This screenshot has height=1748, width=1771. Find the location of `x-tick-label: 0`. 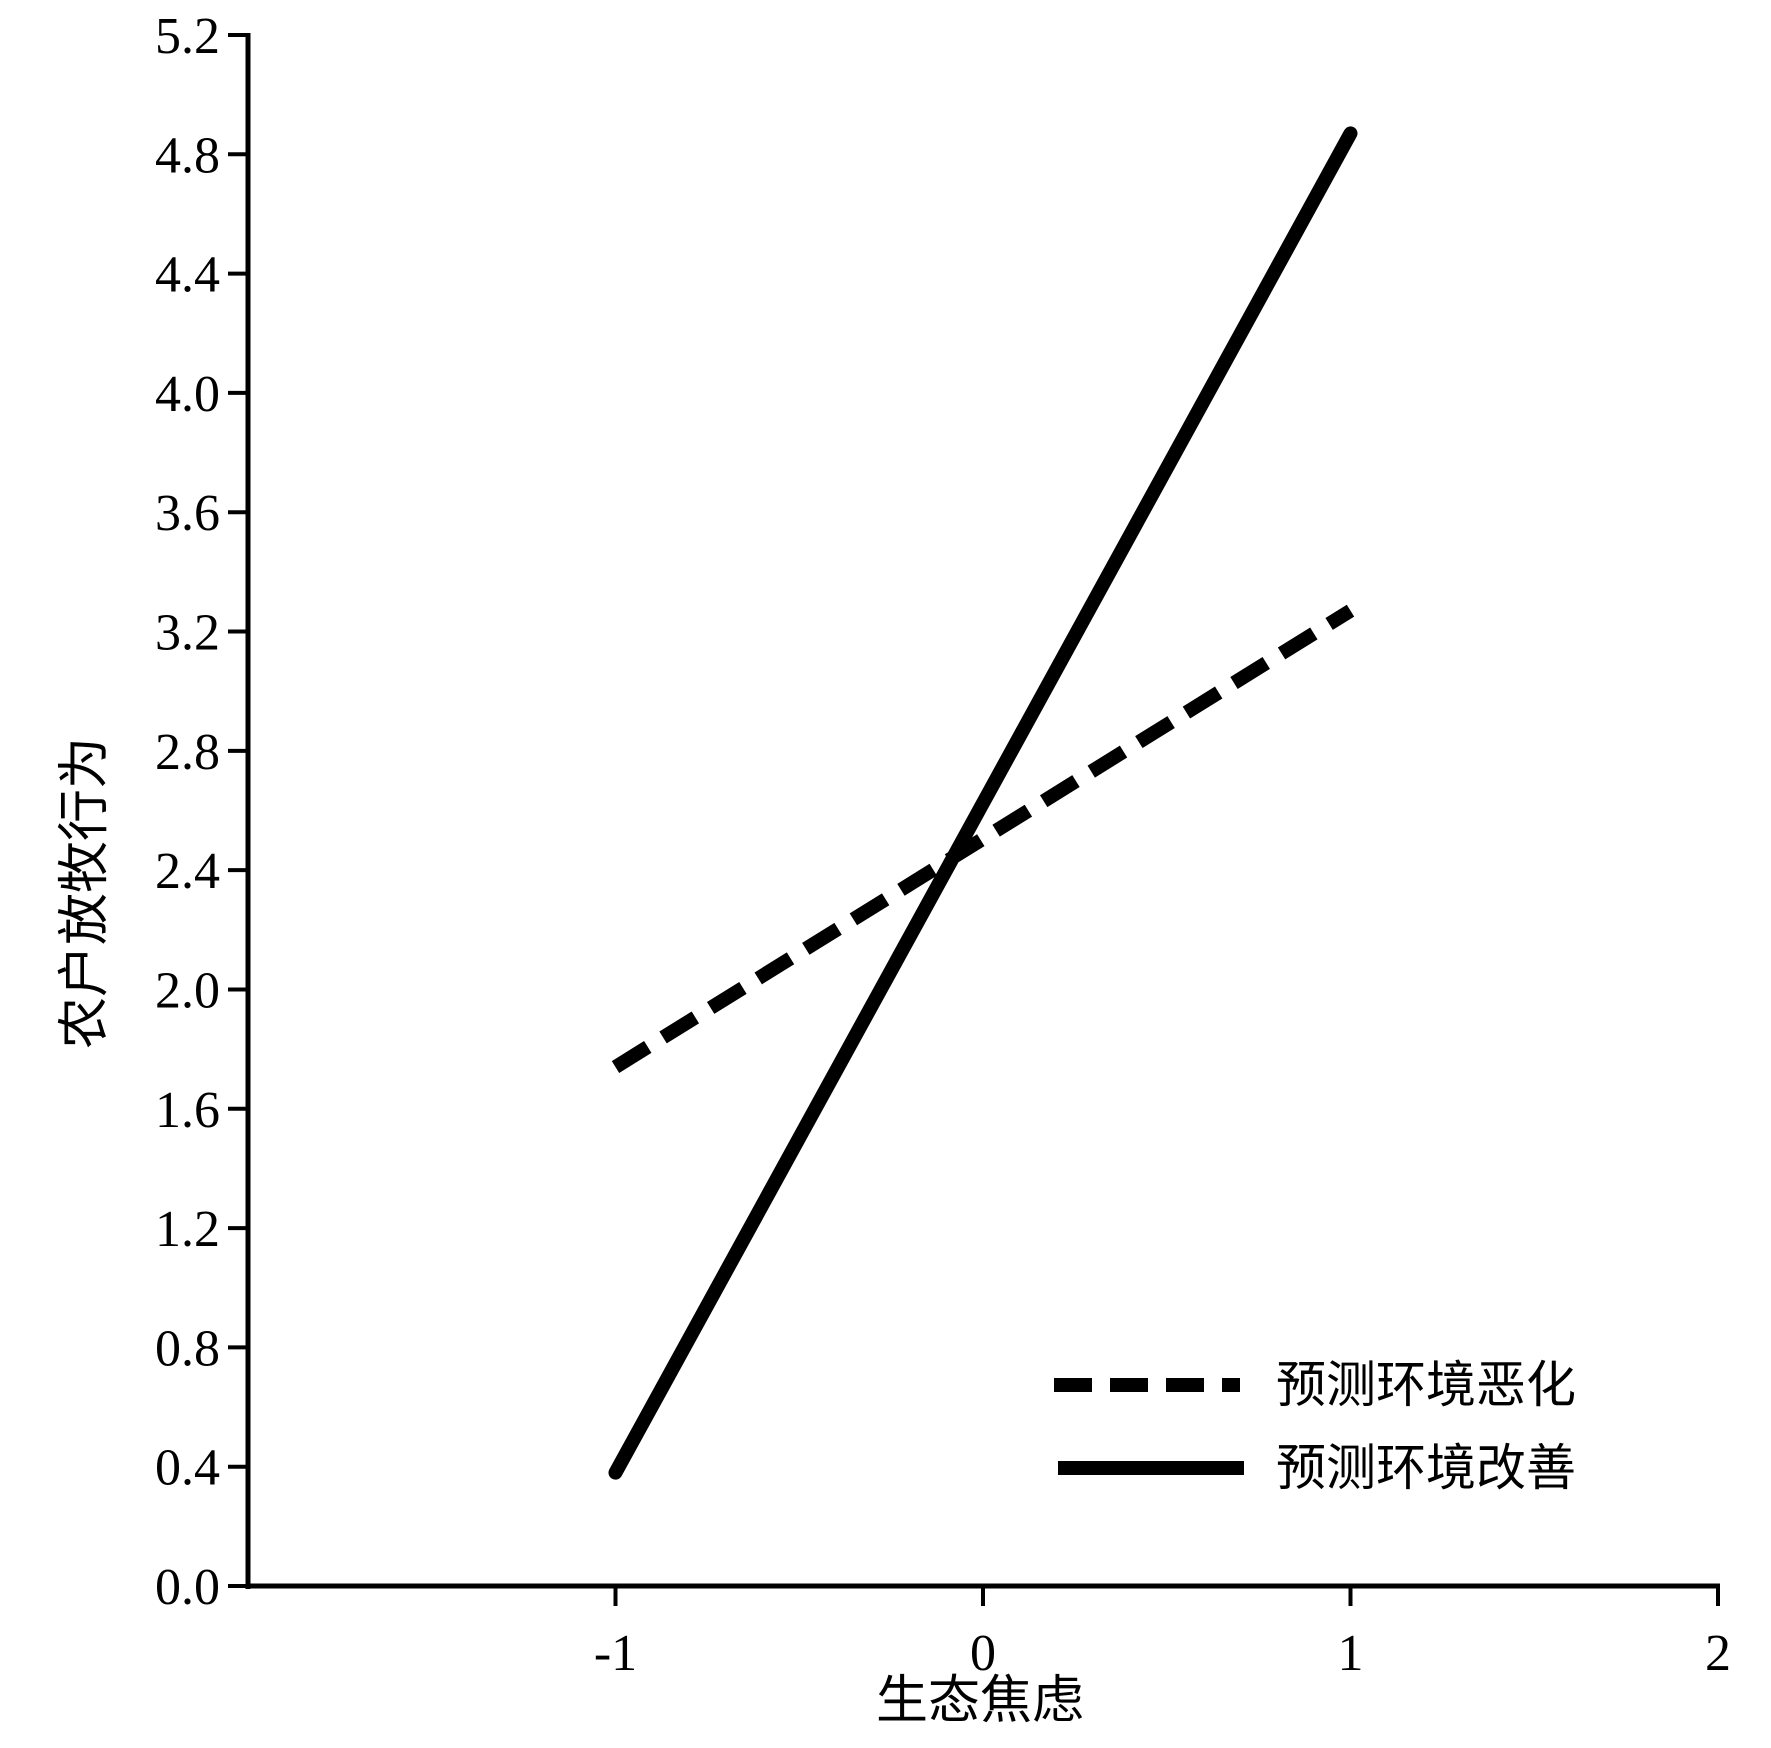

x-tick-label: 0 is located at coordinates (983, 1653).